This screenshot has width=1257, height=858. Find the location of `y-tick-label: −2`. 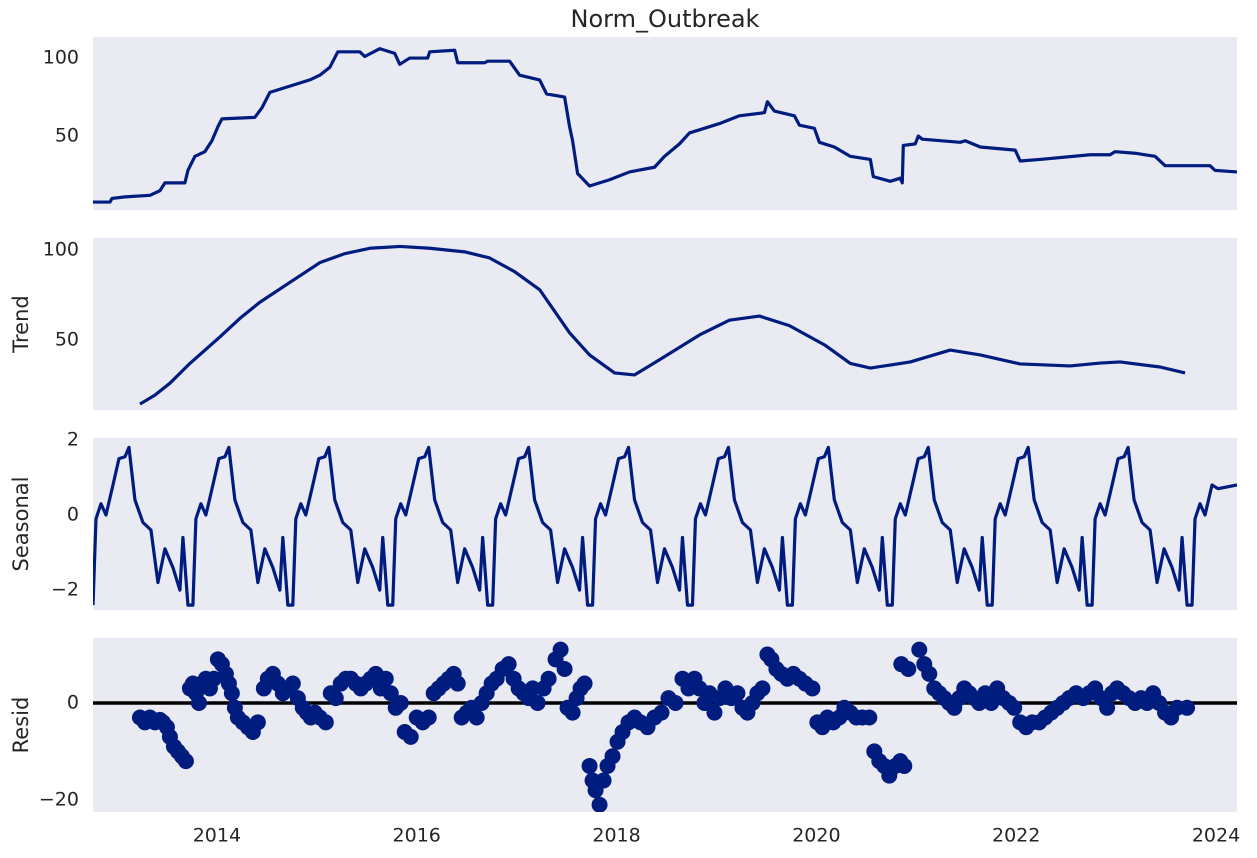

y-tick-label: −2 is located at coordinates (65, 590).